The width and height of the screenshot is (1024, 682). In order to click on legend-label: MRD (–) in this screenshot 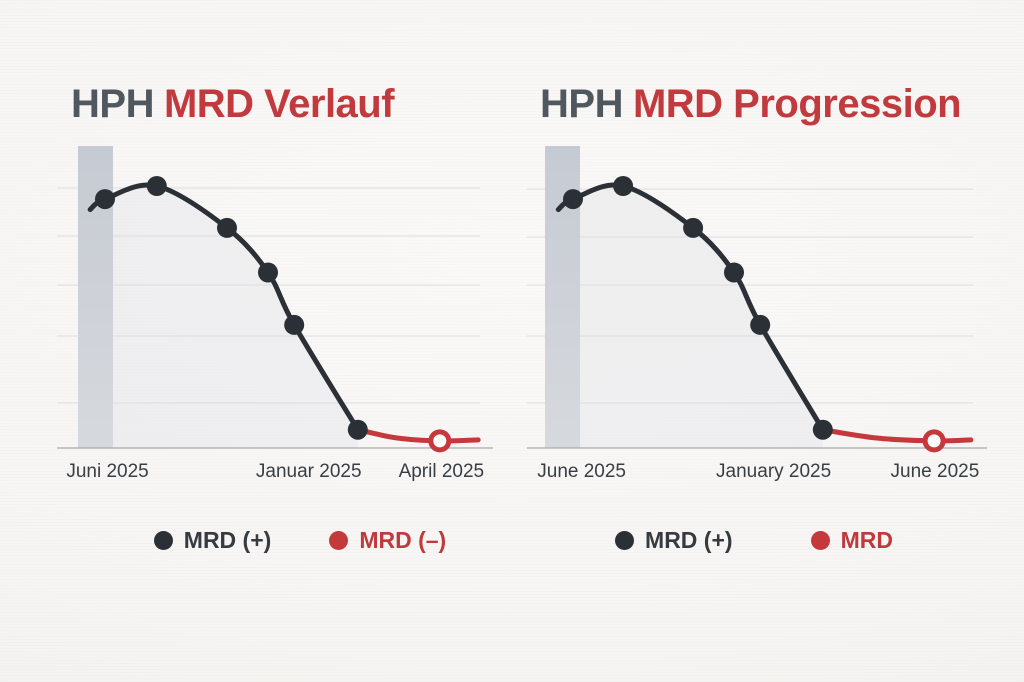, I will do `click(403, 539)`.